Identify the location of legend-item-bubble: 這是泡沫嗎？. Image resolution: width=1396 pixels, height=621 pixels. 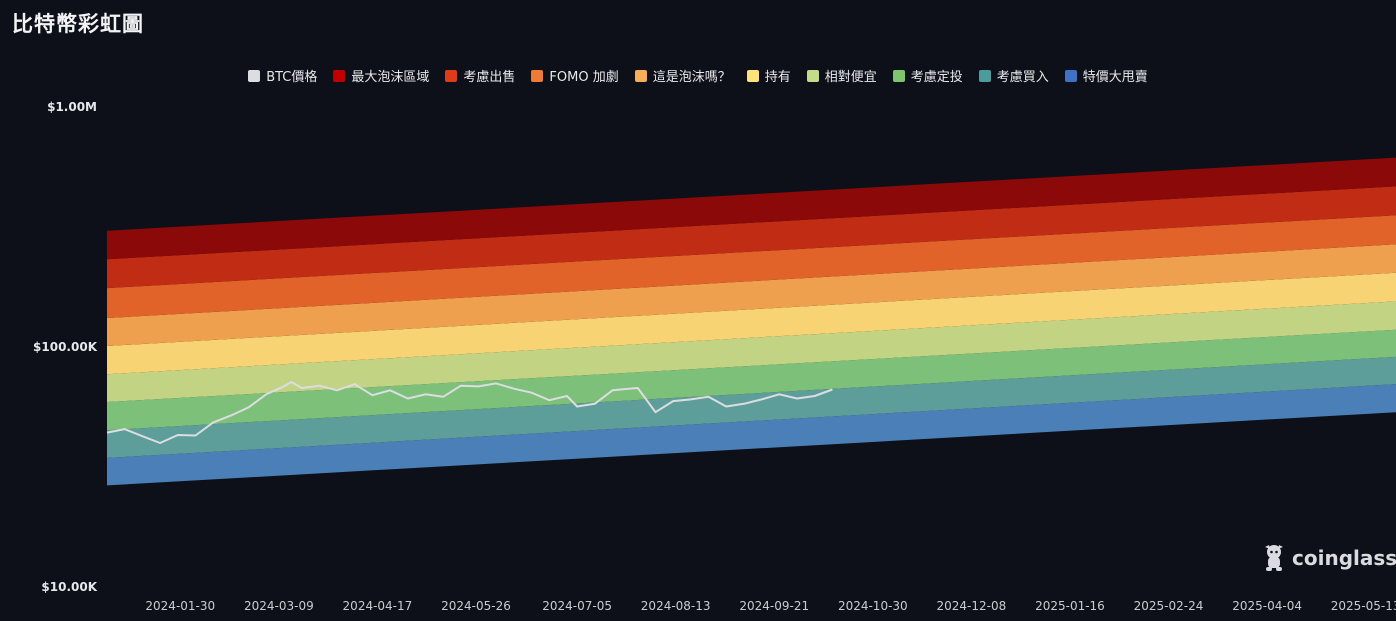
(682, 75).